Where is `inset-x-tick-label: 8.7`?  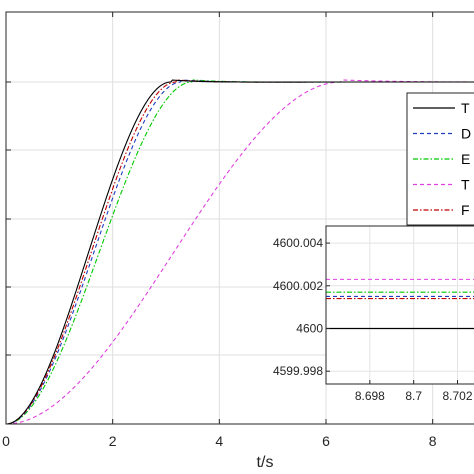 inset-x-tick-label: 8.7 is located at coordinates (413, 396).